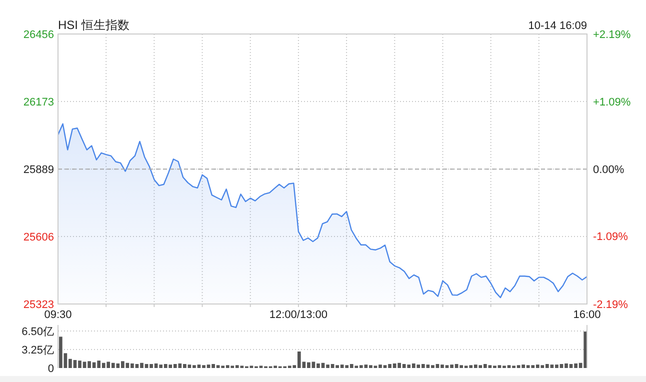 The image size is (646, 382). I want to click on x-tick-label: 09:30, so click(58, 315).